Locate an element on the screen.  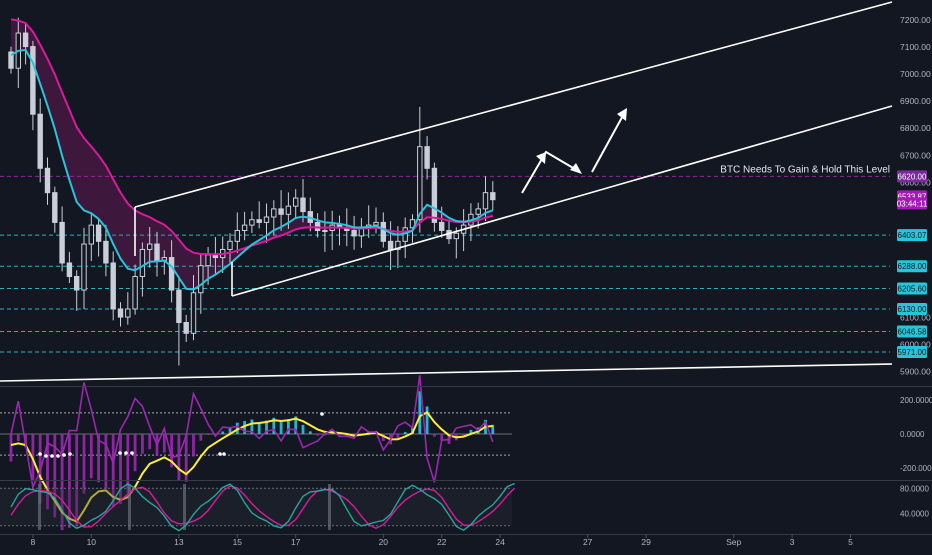
time-tick-label: 20 is located at coordinates (384, 542).